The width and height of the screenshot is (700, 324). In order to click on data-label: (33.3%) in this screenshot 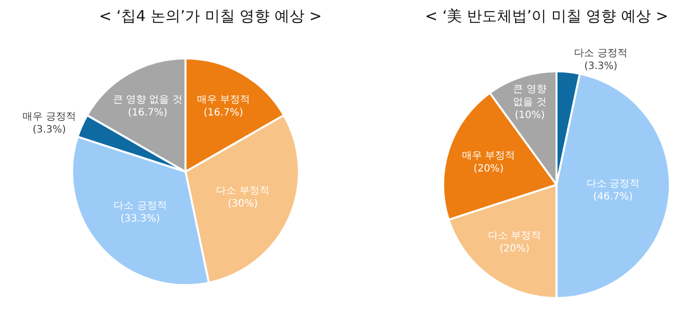, I will do `click(140, 218)`.